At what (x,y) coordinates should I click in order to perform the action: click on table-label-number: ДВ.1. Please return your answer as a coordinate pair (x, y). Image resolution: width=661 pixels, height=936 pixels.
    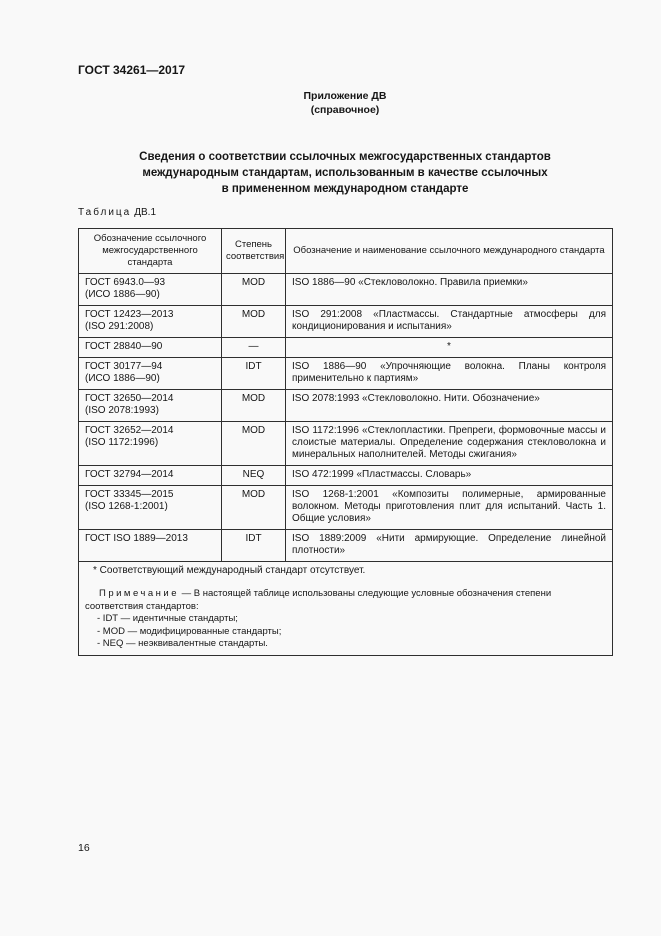
    Looking at the image, I should click on (145, 212).